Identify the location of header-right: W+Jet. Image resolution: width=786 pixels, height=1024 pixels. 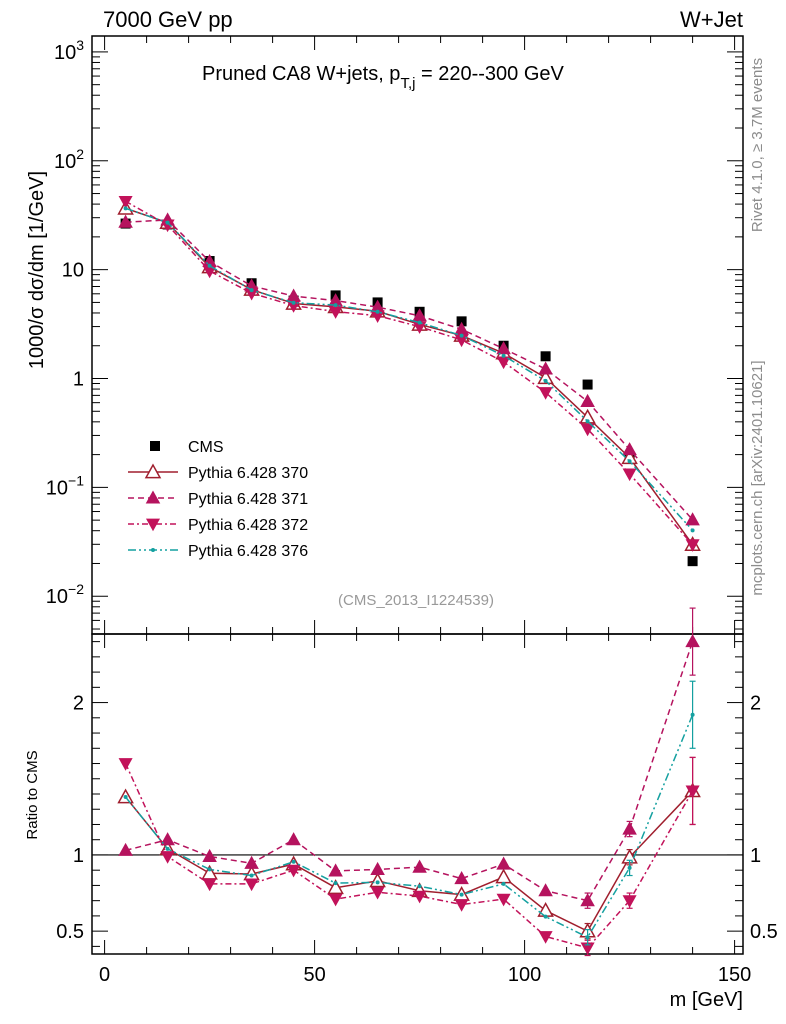
(711, 19).